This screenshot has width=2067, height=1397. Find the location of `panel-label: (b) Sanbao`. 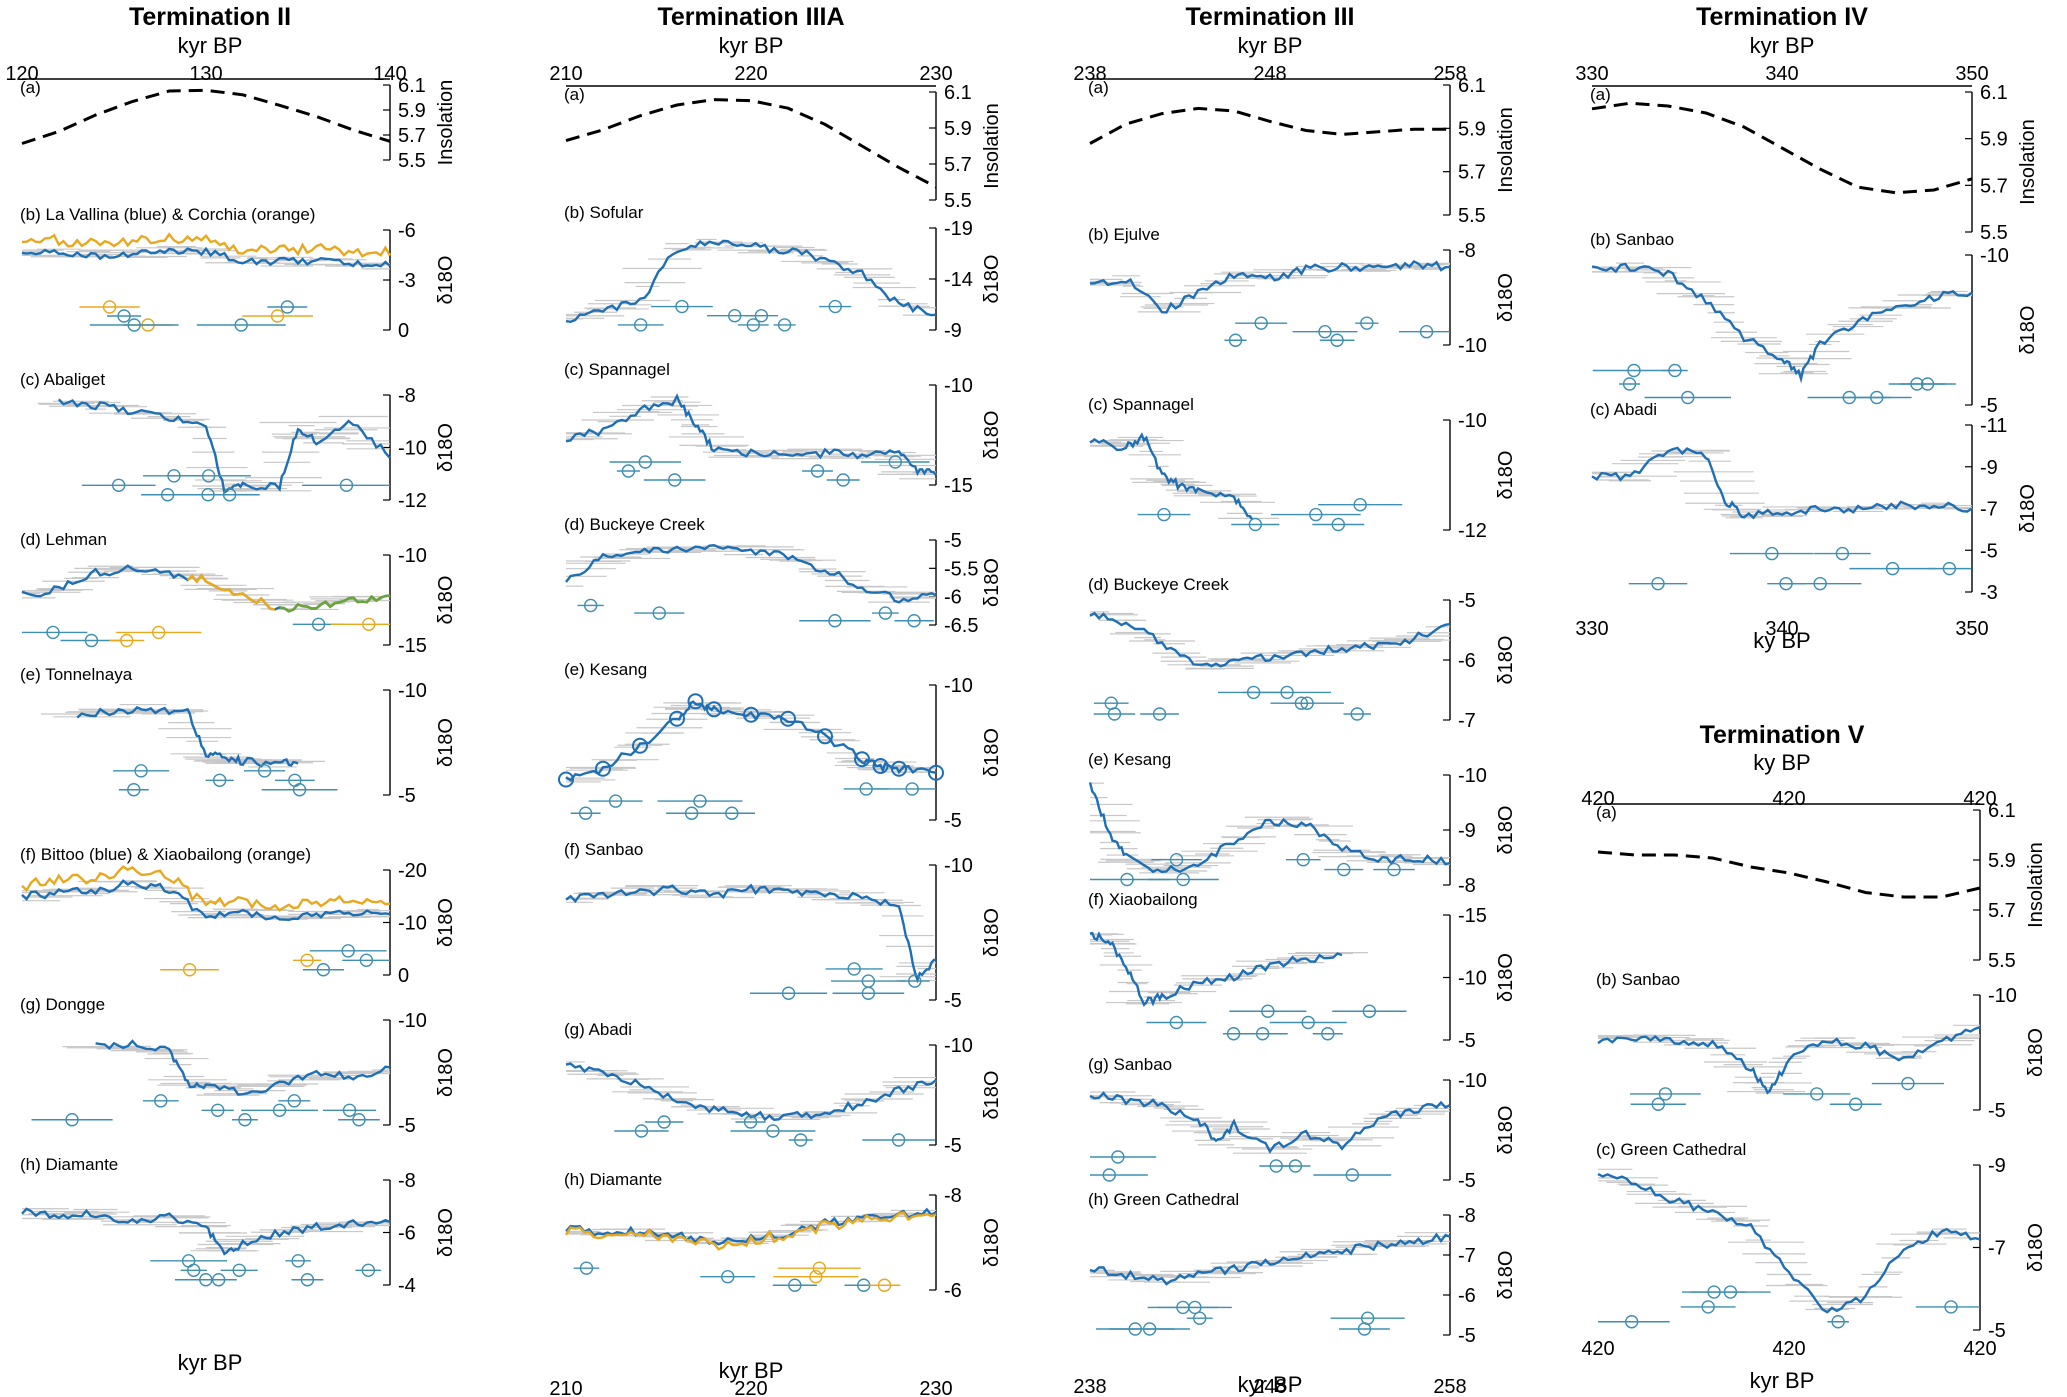

panel-label: (b) Sanbao is located at coordinates (1638, 979).